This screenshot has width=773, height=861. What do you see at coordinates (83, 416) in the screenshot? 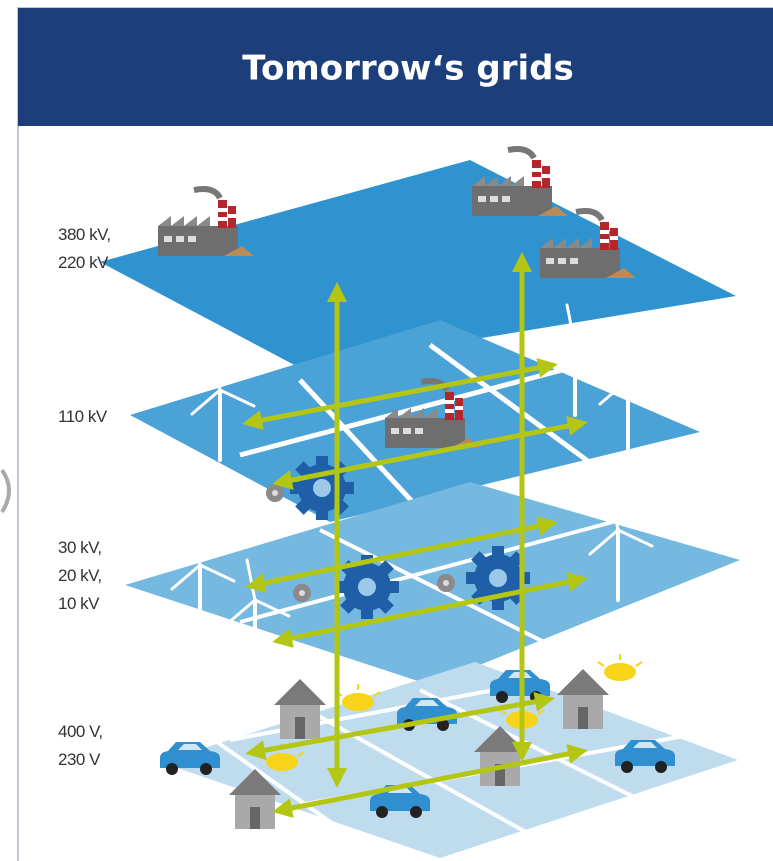
I see `voltage-label: 110 kV` at bounding box center [83, 416].